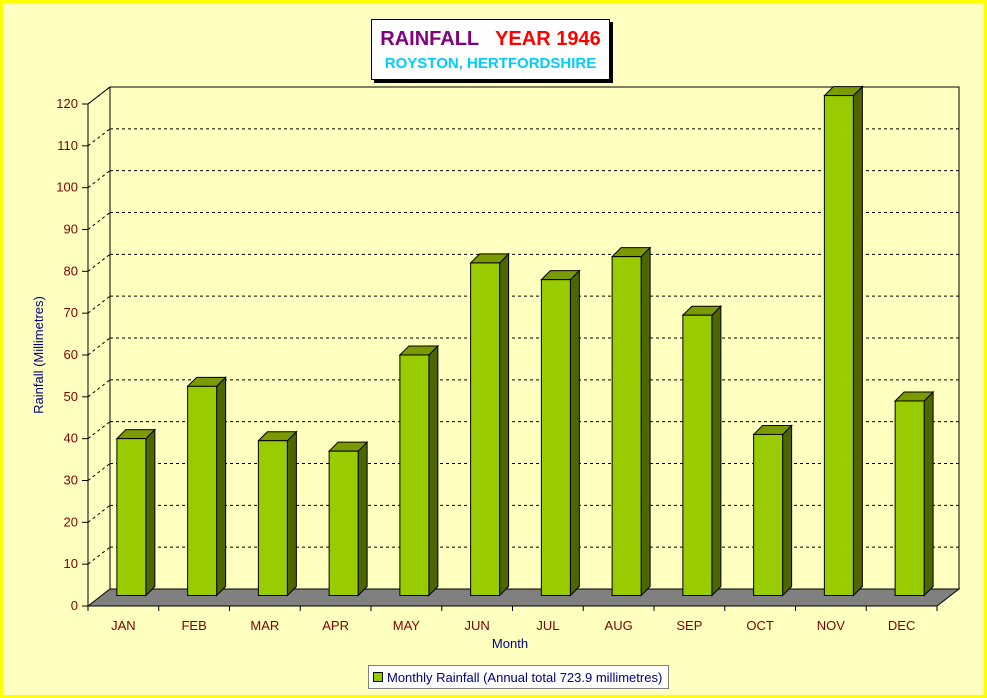 This screenshot has height=698, width=987. What do you see at coordinates (547, 625) in the screenshot?
I see `x-tick-label-jul: JUL` at bounding box center [547, 625].